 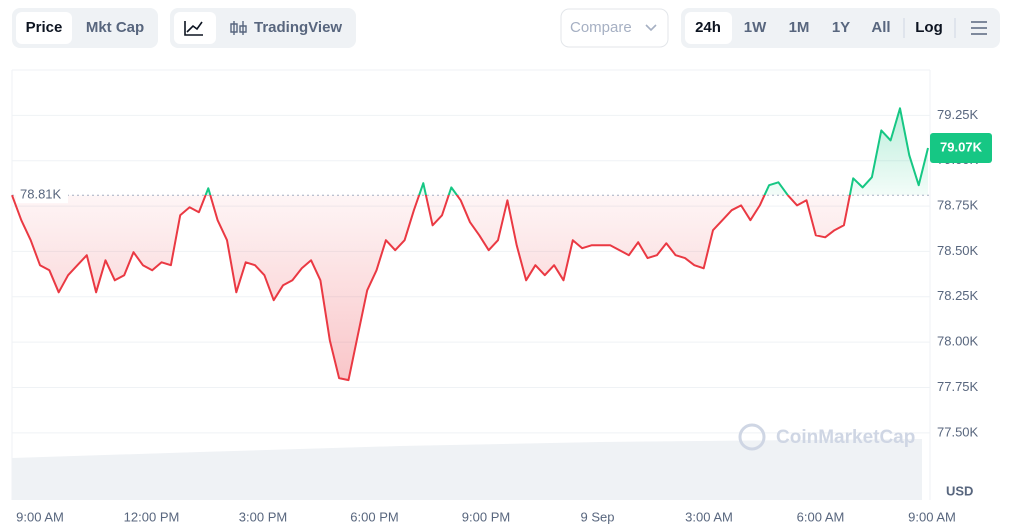 I want to click on candle-icon, so click(x=238, y=28).